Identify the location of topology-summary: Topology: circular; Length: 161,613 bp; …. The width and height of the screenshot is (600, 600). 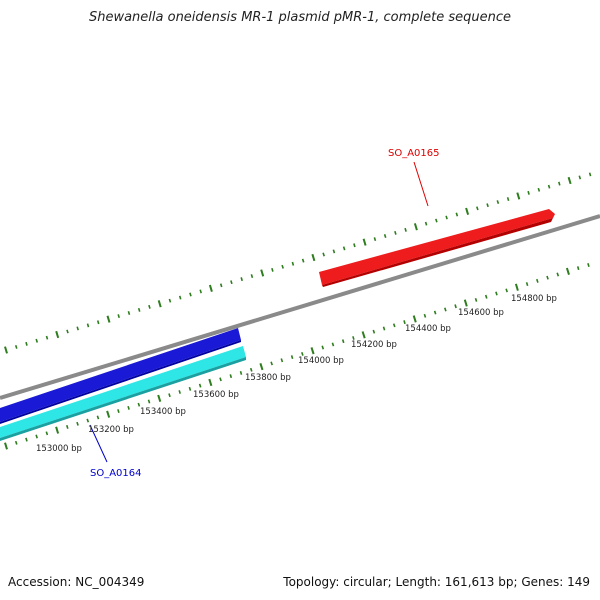
(436, 582).